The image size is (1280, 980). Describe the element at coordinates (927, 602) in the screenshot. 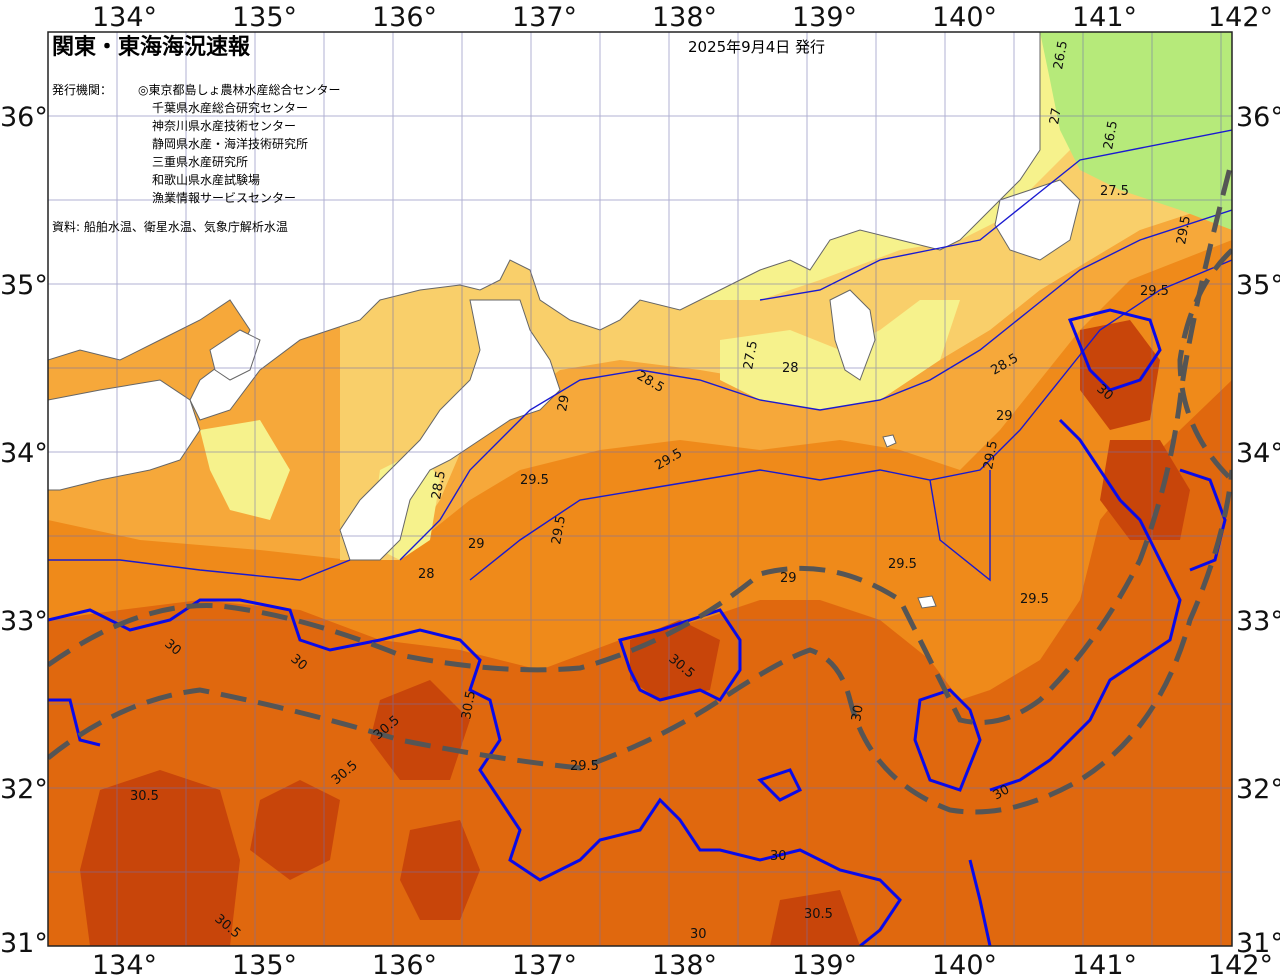

I see `land-miyake` at that location.